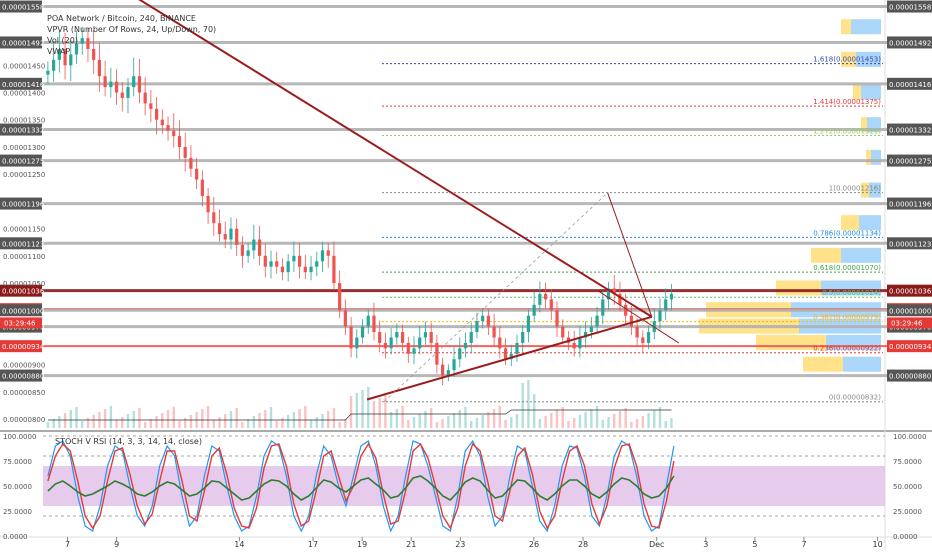 The image size is (932, 554). I want to click on stoch-k-line, so click(361, 486).